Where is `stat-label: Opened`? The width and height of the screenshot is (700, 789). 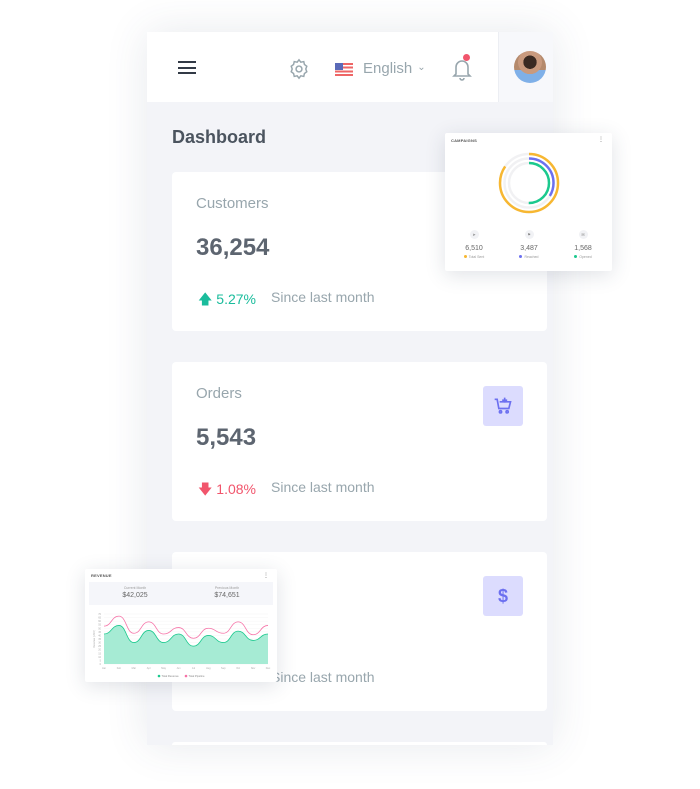
stat-label: Opened is located at coordinates (583, 257).